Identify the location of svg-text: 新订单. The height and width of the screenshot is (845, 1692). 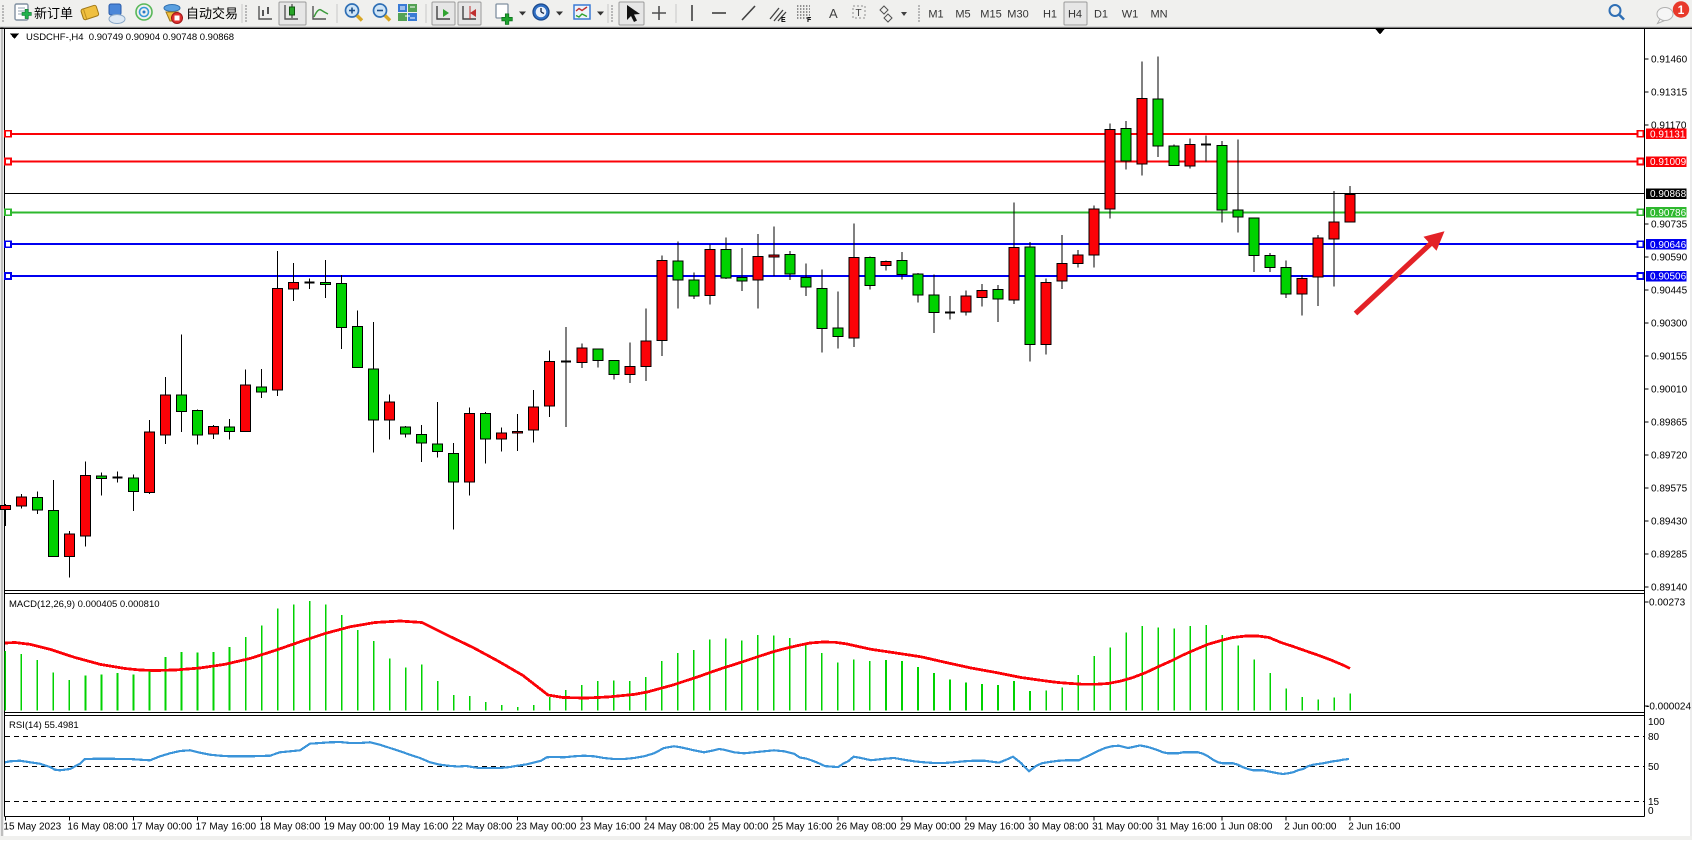
(53, 13).